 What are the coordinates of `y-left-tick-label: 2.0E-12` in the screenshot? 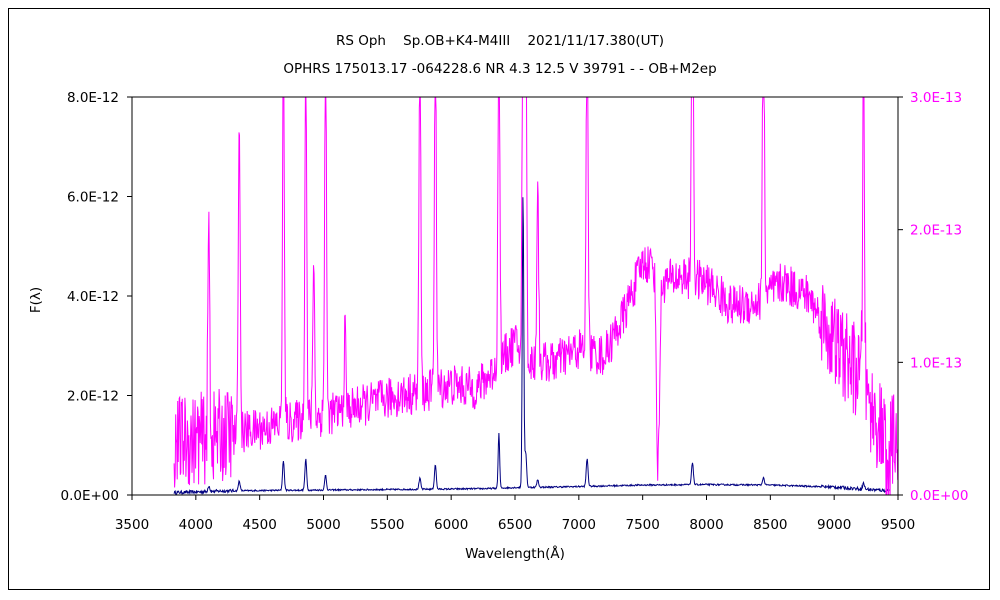 It's located at (93, 397).